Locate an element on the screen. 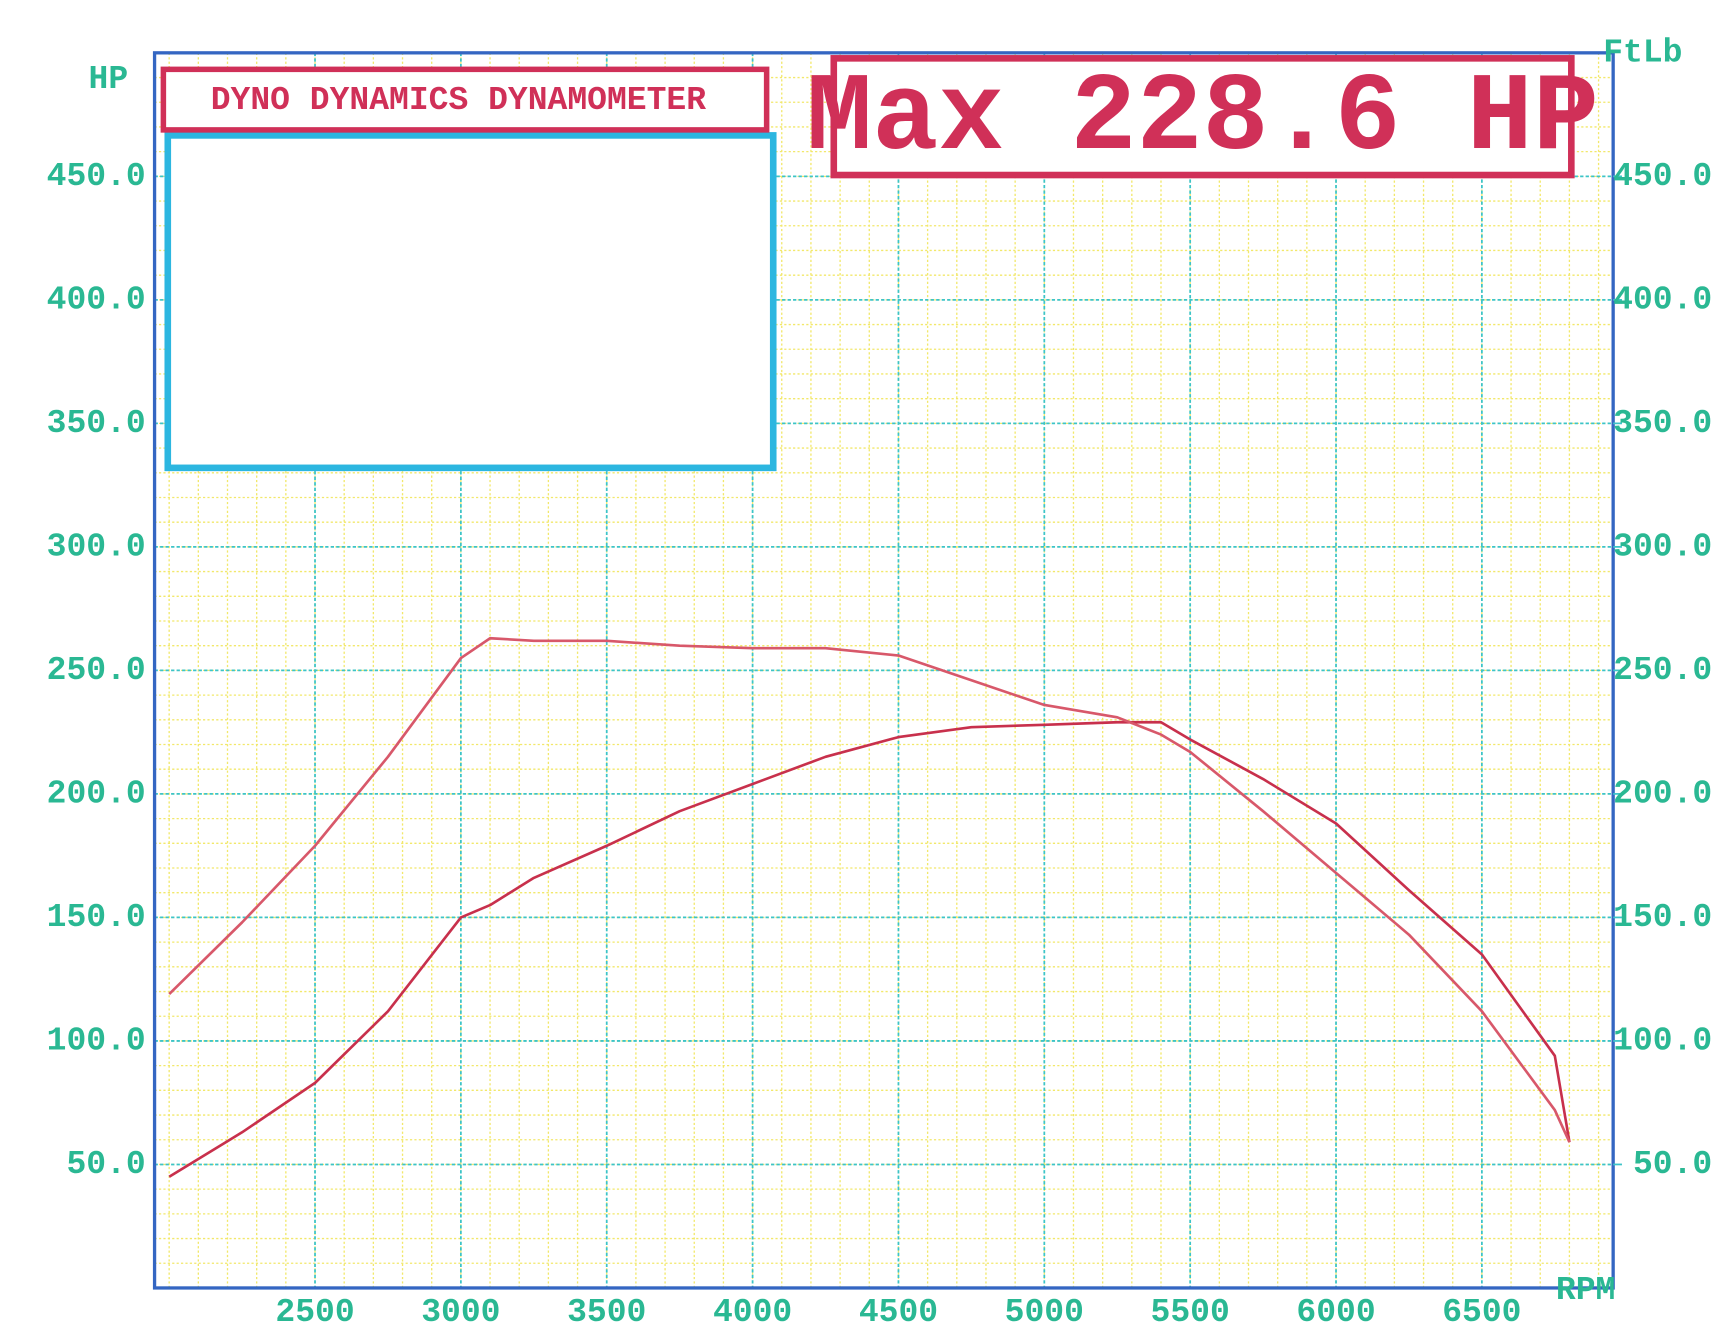  y2-tick-label: 250.0 is located at coordinates (1662, 670).